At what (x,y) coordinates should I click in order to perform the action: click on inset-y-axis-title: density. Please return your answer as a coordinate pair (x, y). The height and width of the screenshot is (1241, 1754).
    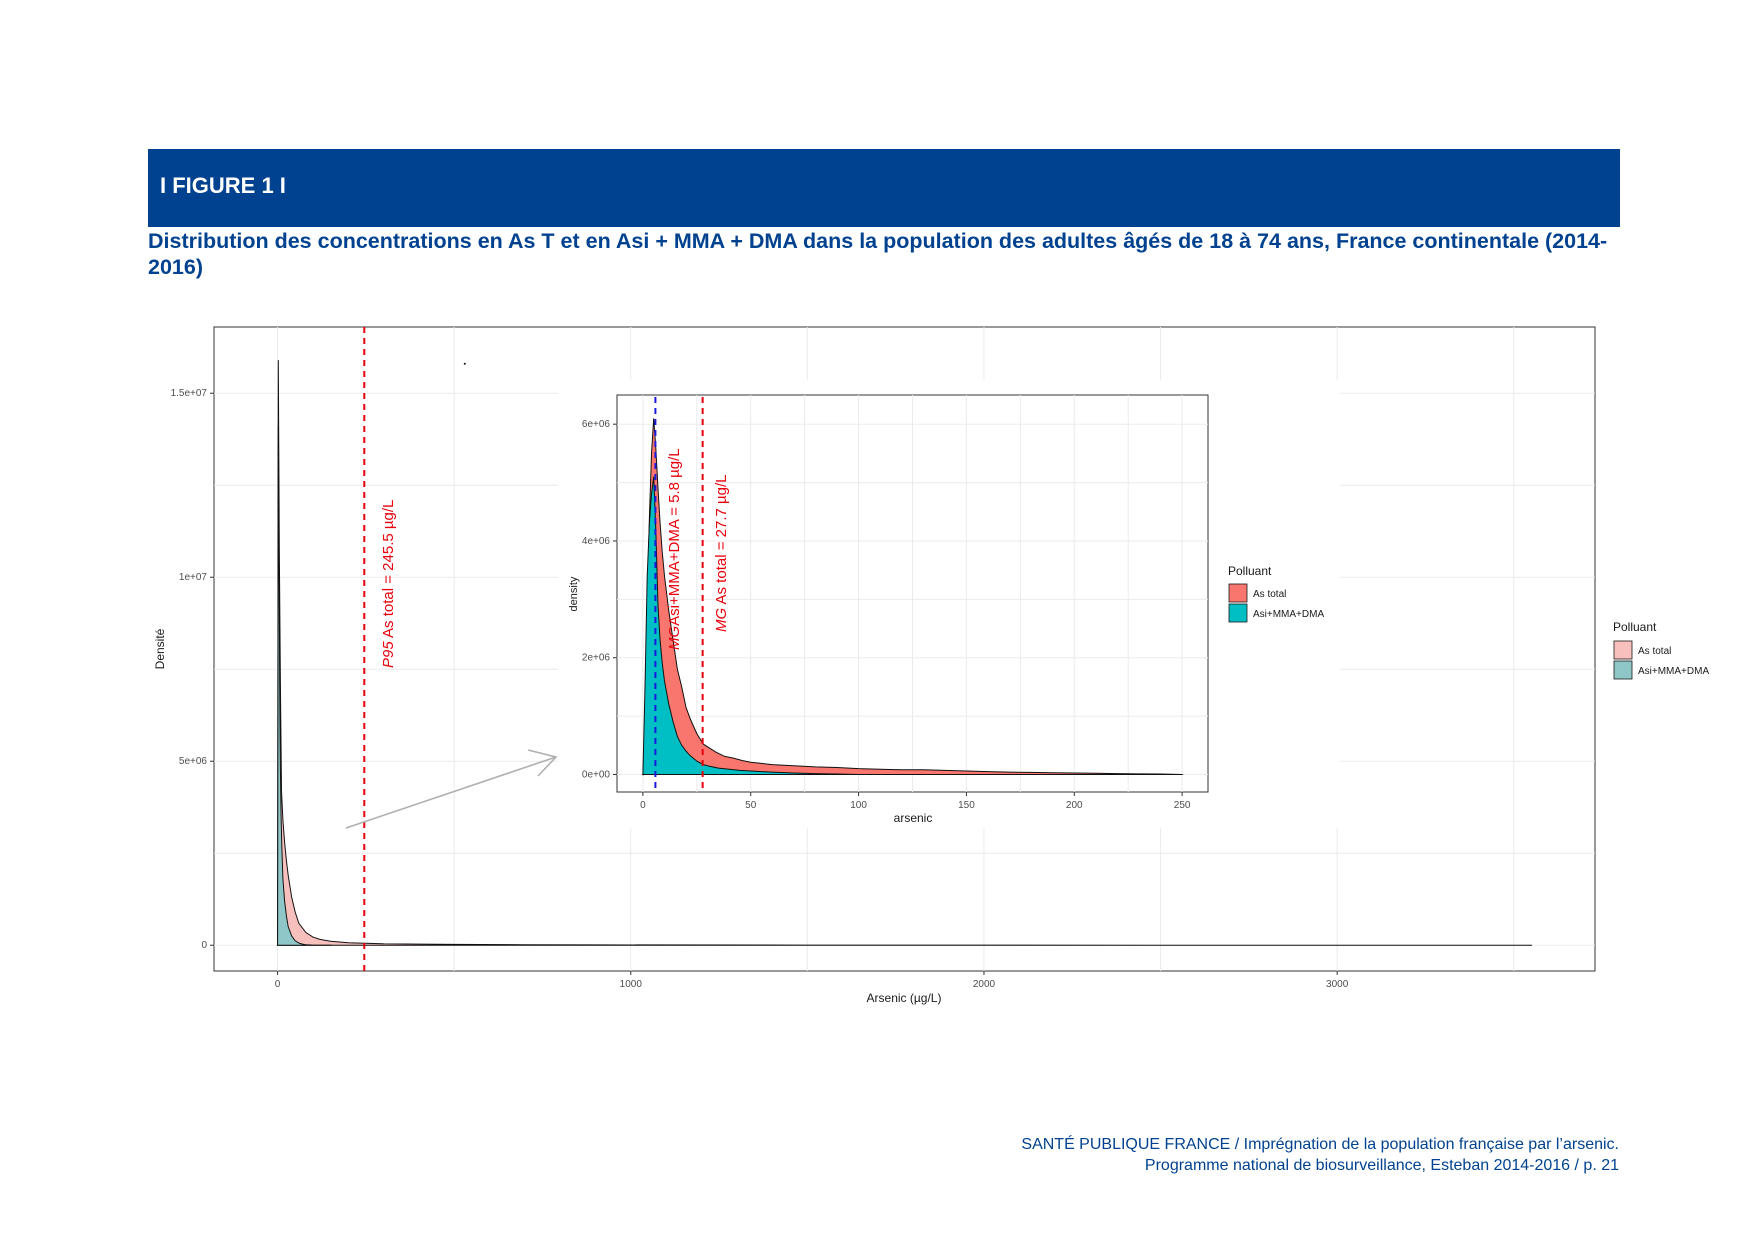
    Looking at the image, I should click on (574, 593).